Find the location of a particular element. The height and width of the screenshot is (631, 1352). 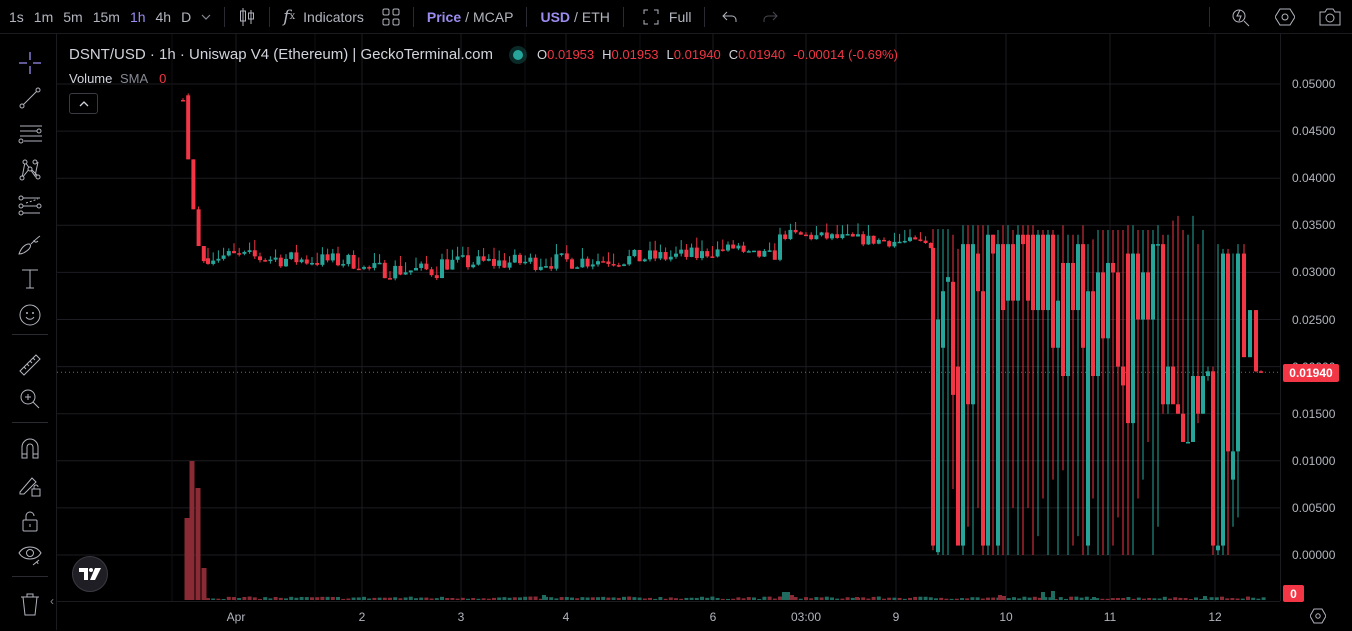

open-value: 0.01953 is located at coordinates (571, 54).